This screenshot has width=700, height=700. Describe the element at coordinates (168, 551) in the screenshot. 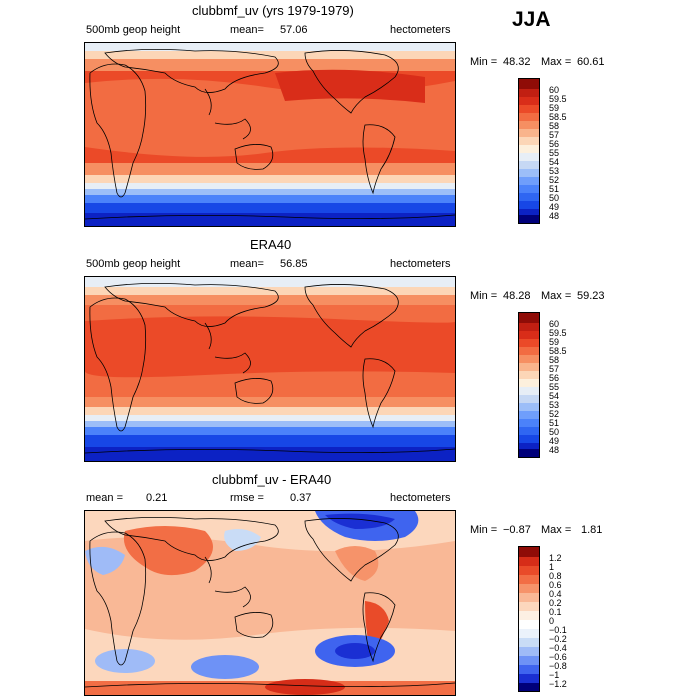

I see `map-3-asia-positive` at that location.